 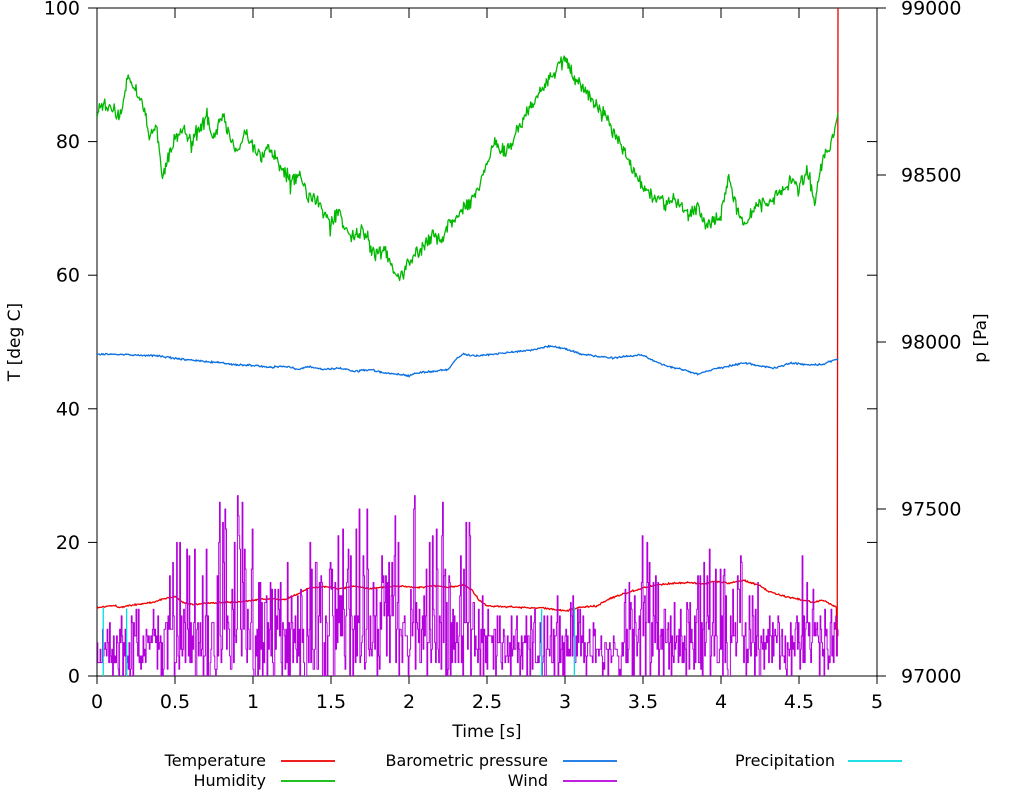 I want to click on x-tick-label: 4, so click(x=721, y=702).